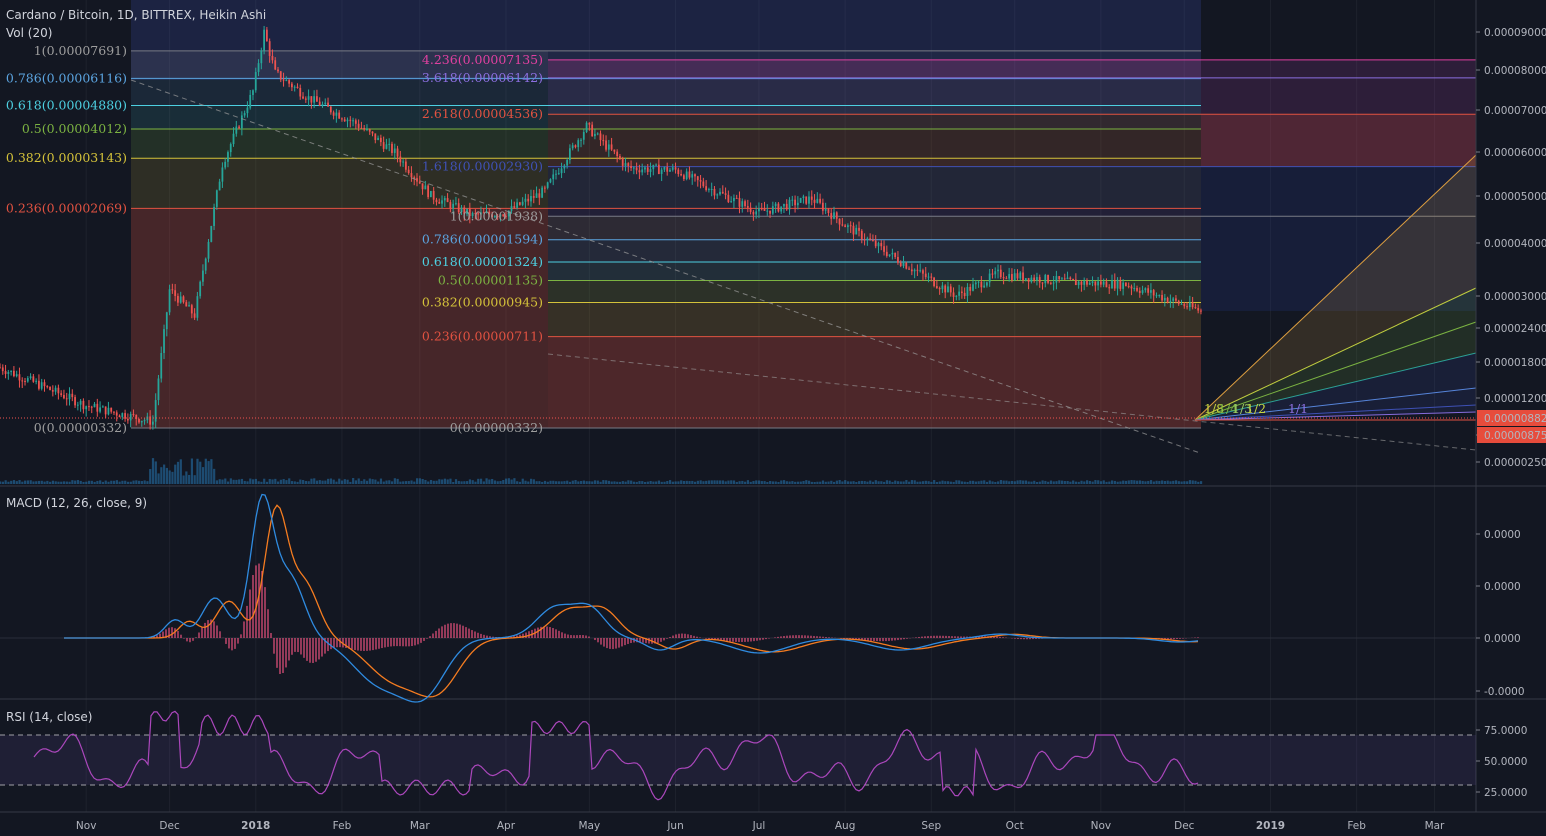 The width and height of the screenshot is (1546, 836). Describe the element at coordinates (1515, 297) in the screenshot. I see `price-axis-label: 0.00003000` at that location.